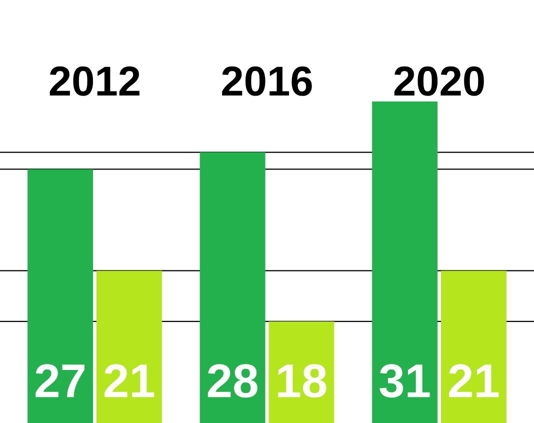 The image size is (534, 423). I want to click on x-tick-label: 2012, so click(95, 81).